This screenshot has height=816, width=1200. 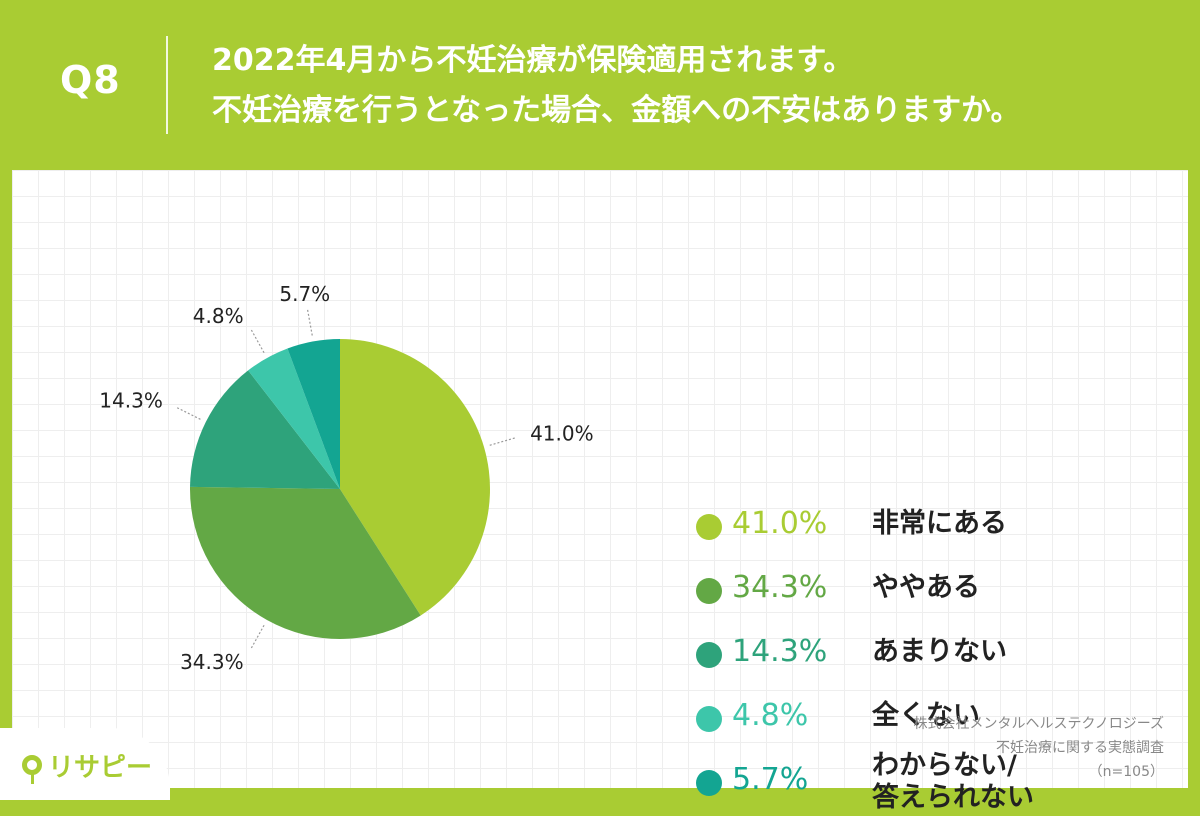 What do you see at coordinates (780, 523) in the screenshot?
I see `legend-value: 41.0%` at bounding box center [780, 523].